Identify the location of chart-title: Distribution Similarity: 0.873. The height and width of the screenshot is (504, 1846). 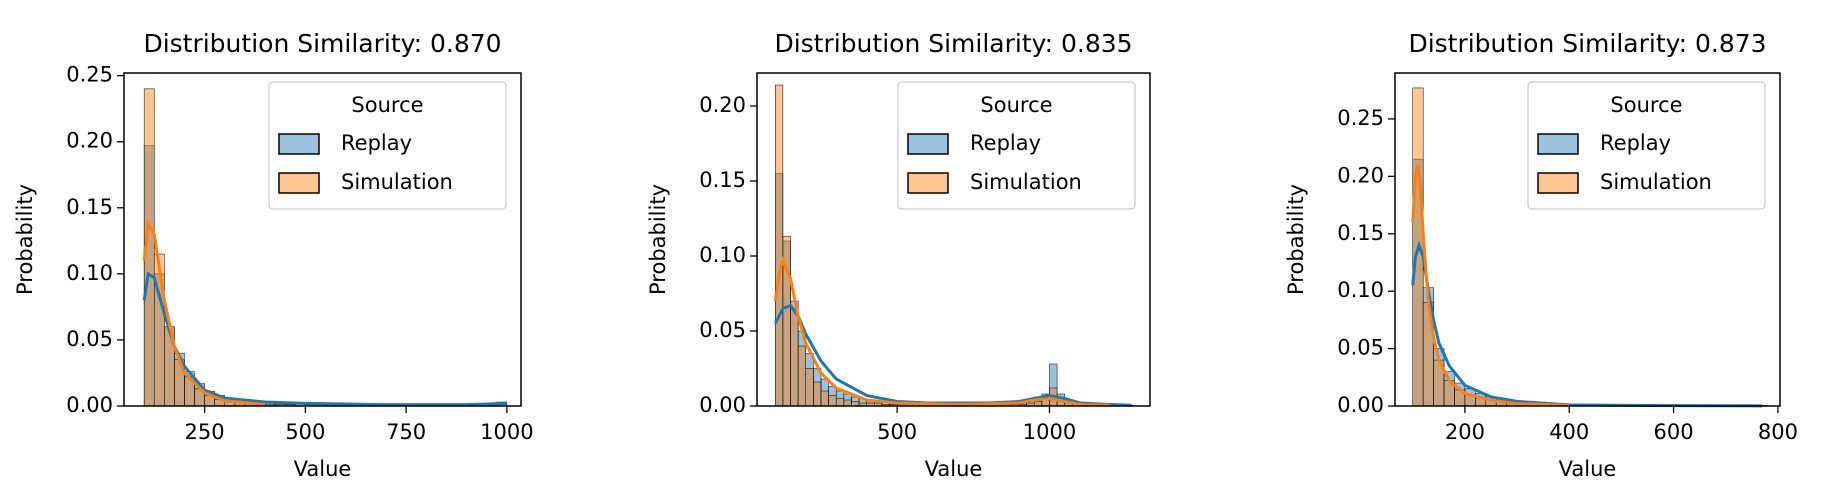
(1587, 43).